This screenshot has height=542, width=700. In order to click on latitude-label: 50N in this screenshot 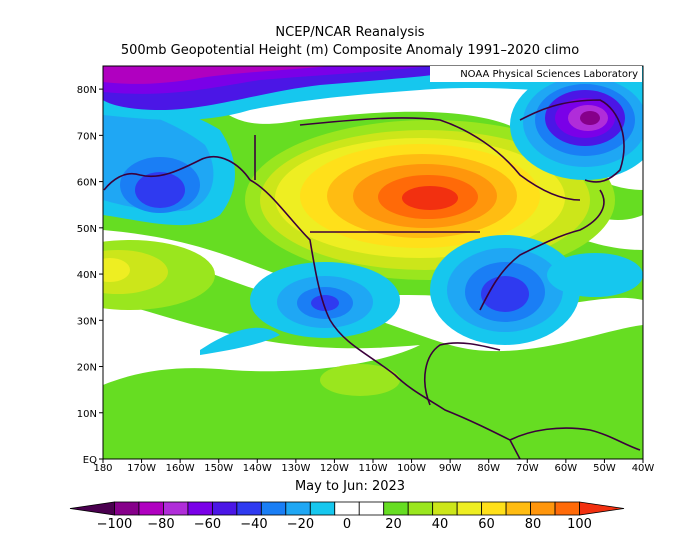, I will do `click(87, 229)`.